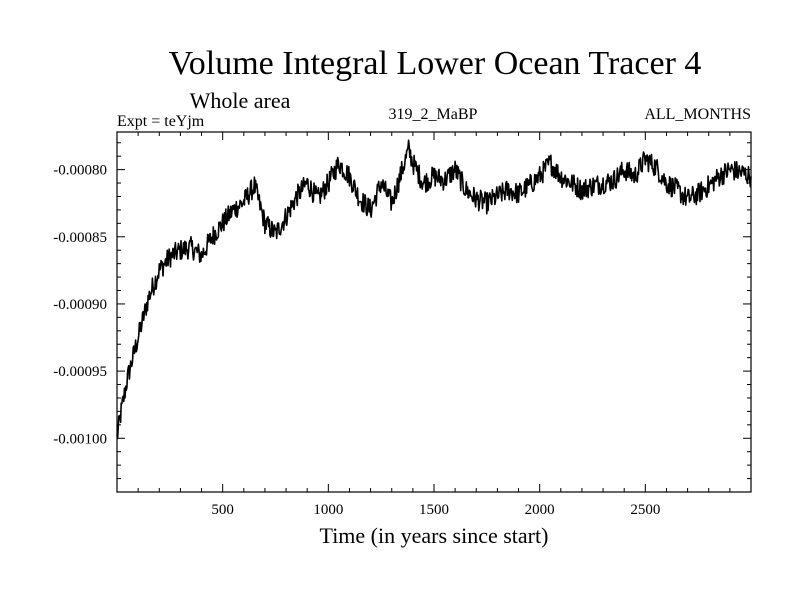  Describe the element at coordinates (80, 372) in the screenshot. I see `y-tick-label: -0.00095` at that location.